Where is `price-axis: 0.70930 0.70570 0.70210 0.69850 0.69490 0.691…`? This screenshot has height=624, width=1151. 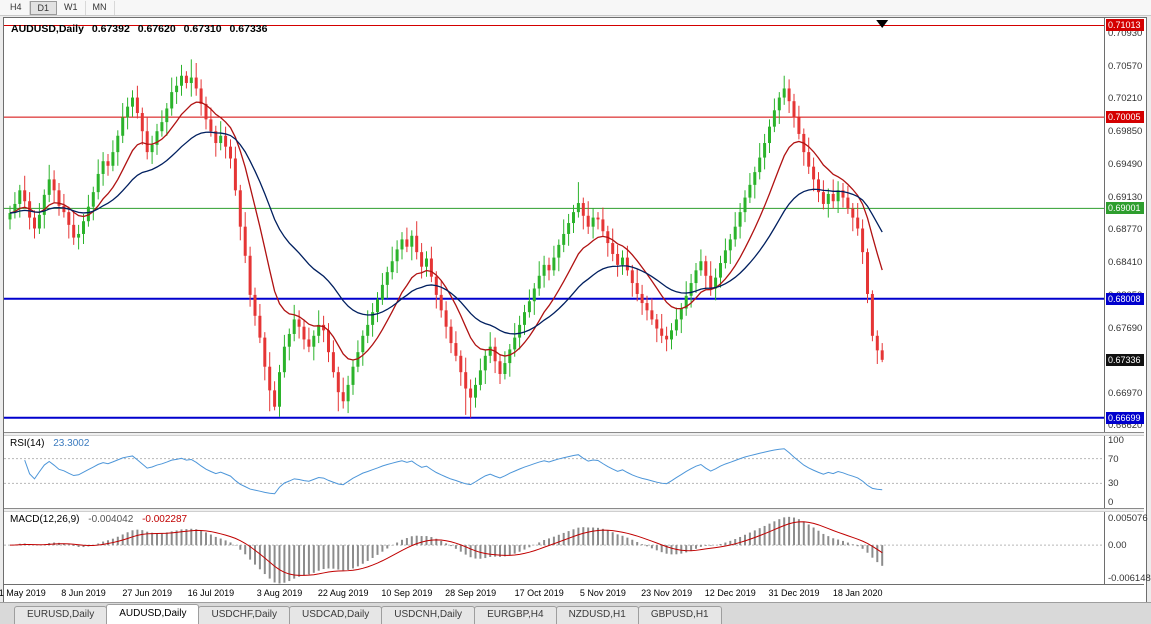
price-axis: 0.70930 0.70570 0.70210 0.69850 0.69490 0.691… is located at coordinates (1127, 301).